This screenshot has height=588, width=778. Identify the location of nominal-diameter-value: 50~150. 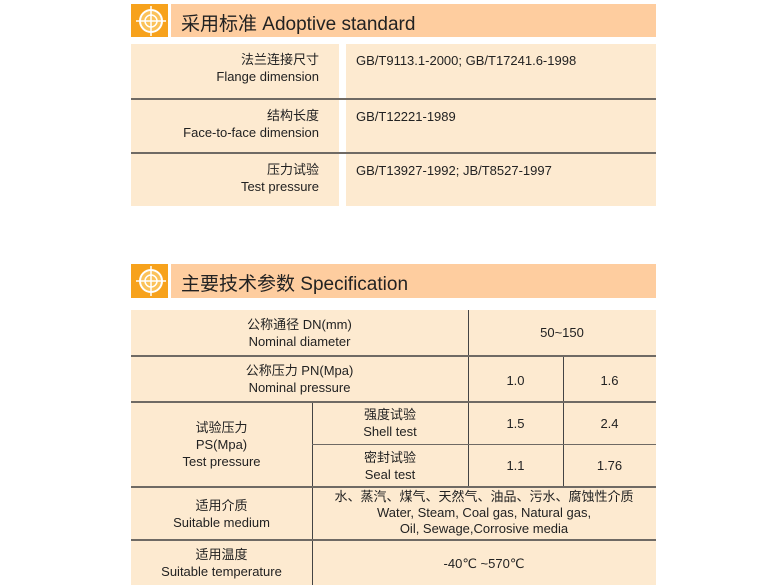
(562, 332).